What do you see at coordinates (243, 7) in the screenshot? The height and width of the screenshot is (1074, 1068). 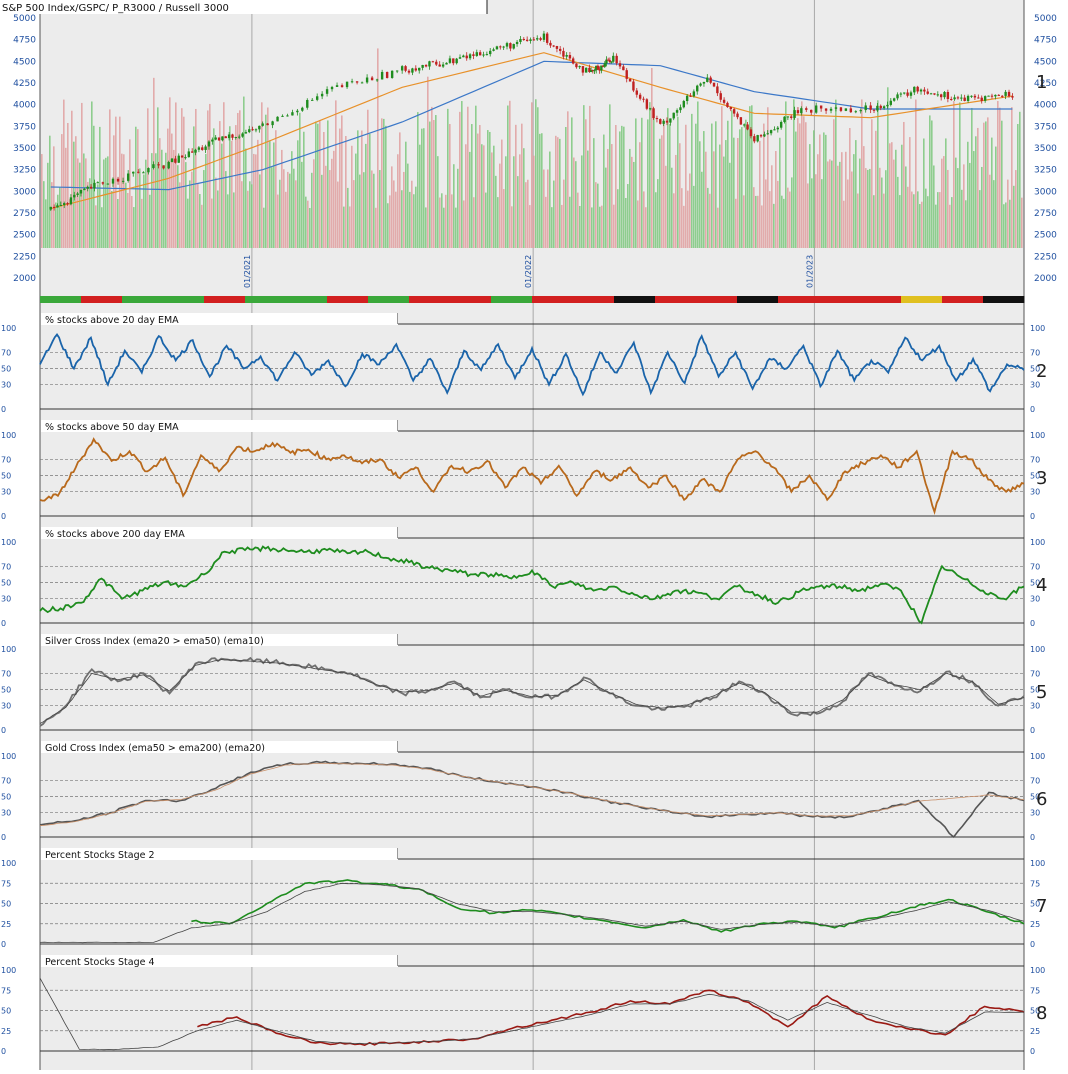 I see `main-title-box` at bounding box center [243, 7].